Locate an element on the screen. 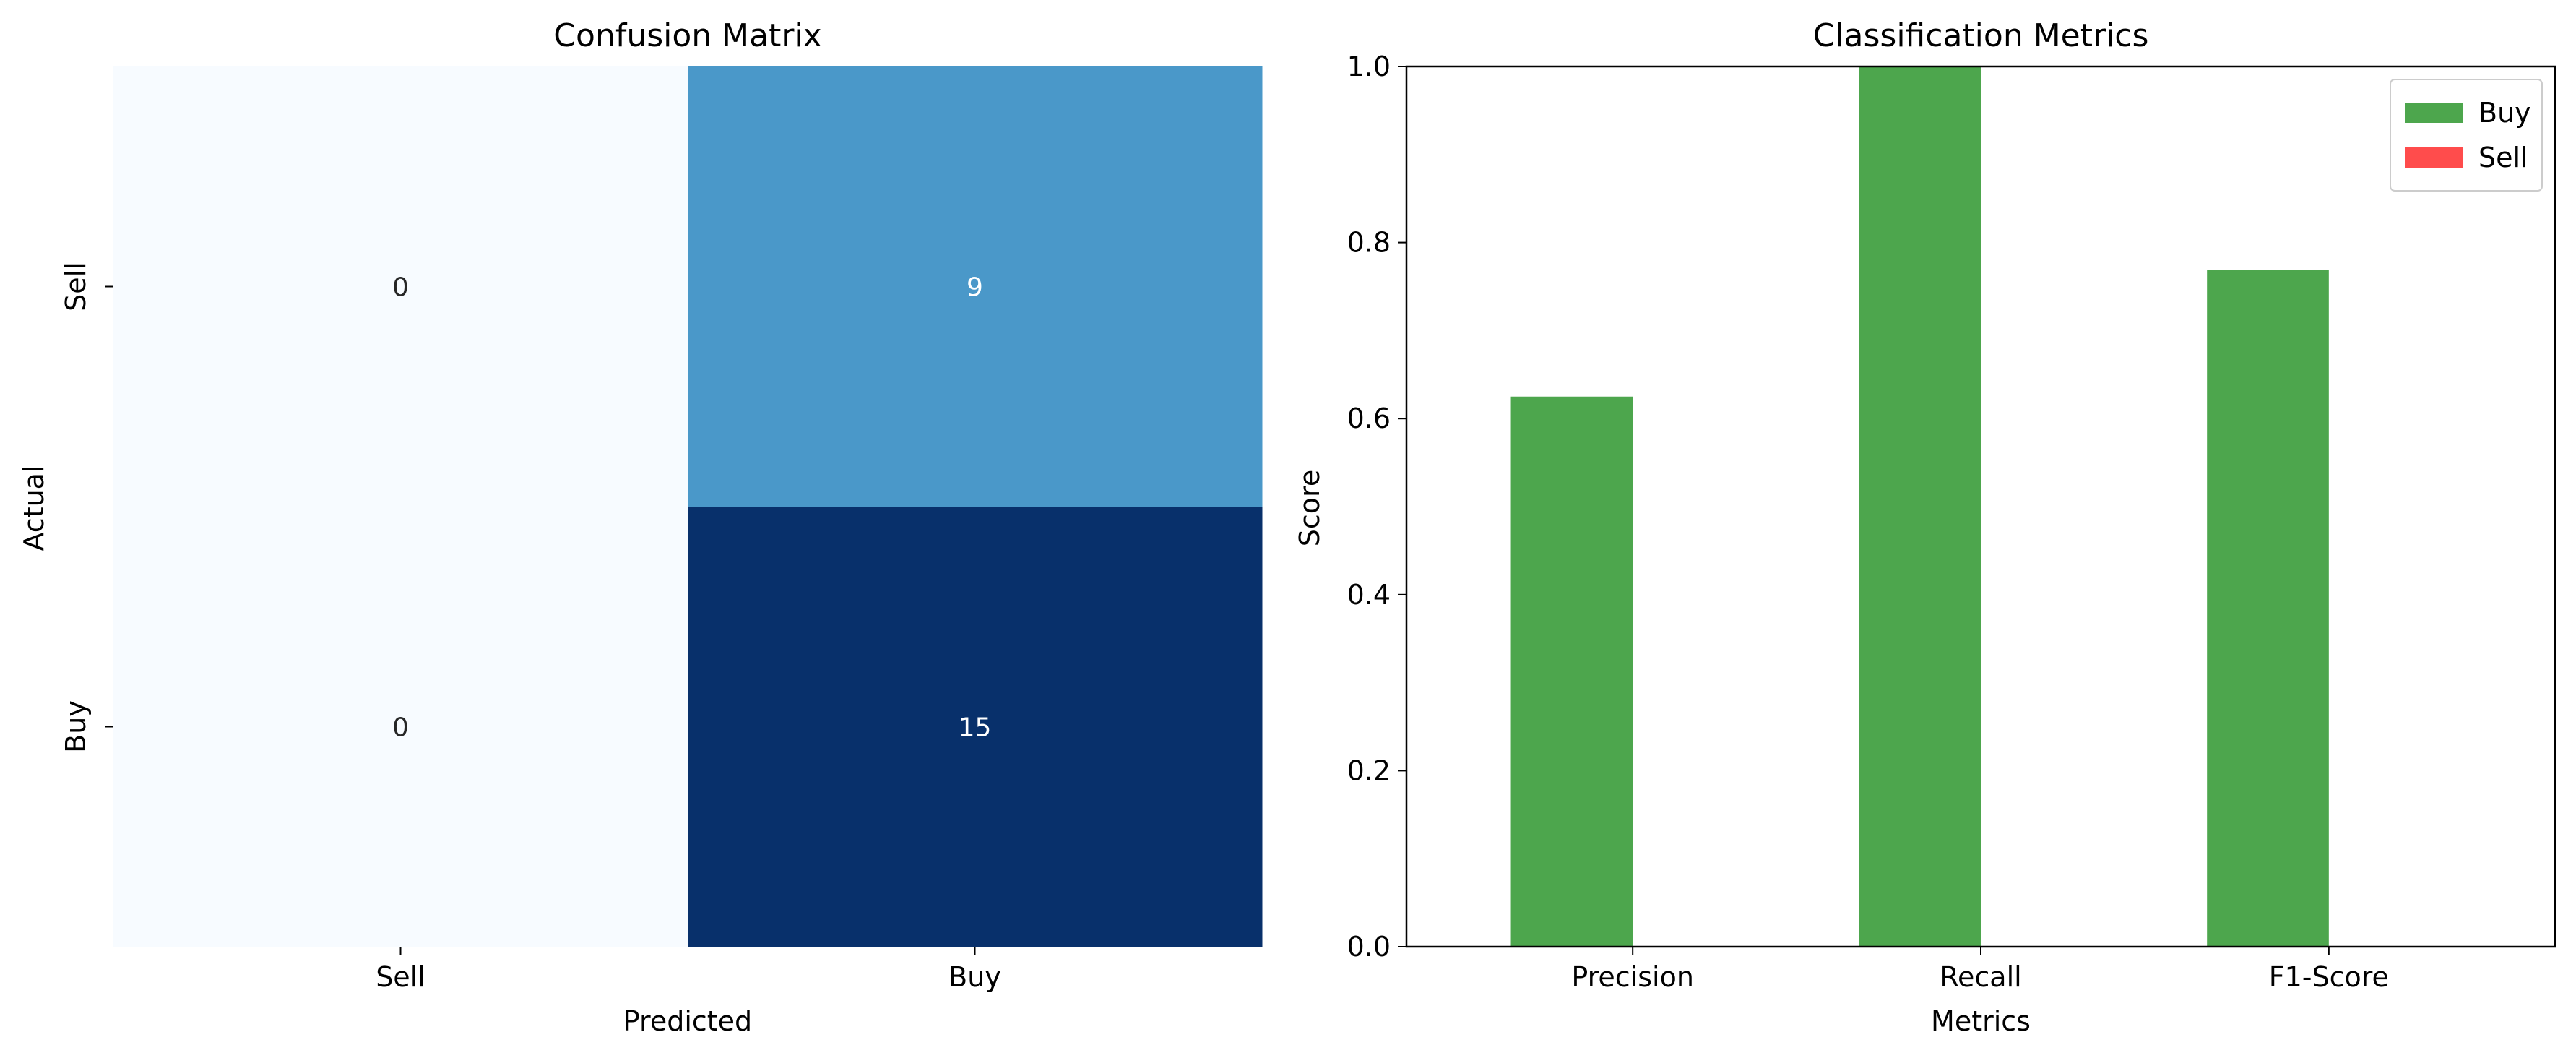 This screenshot has width=2576, height=1058. confusion-matrix-x-axis-label: Predicted is located at coordinates (687, 1021).